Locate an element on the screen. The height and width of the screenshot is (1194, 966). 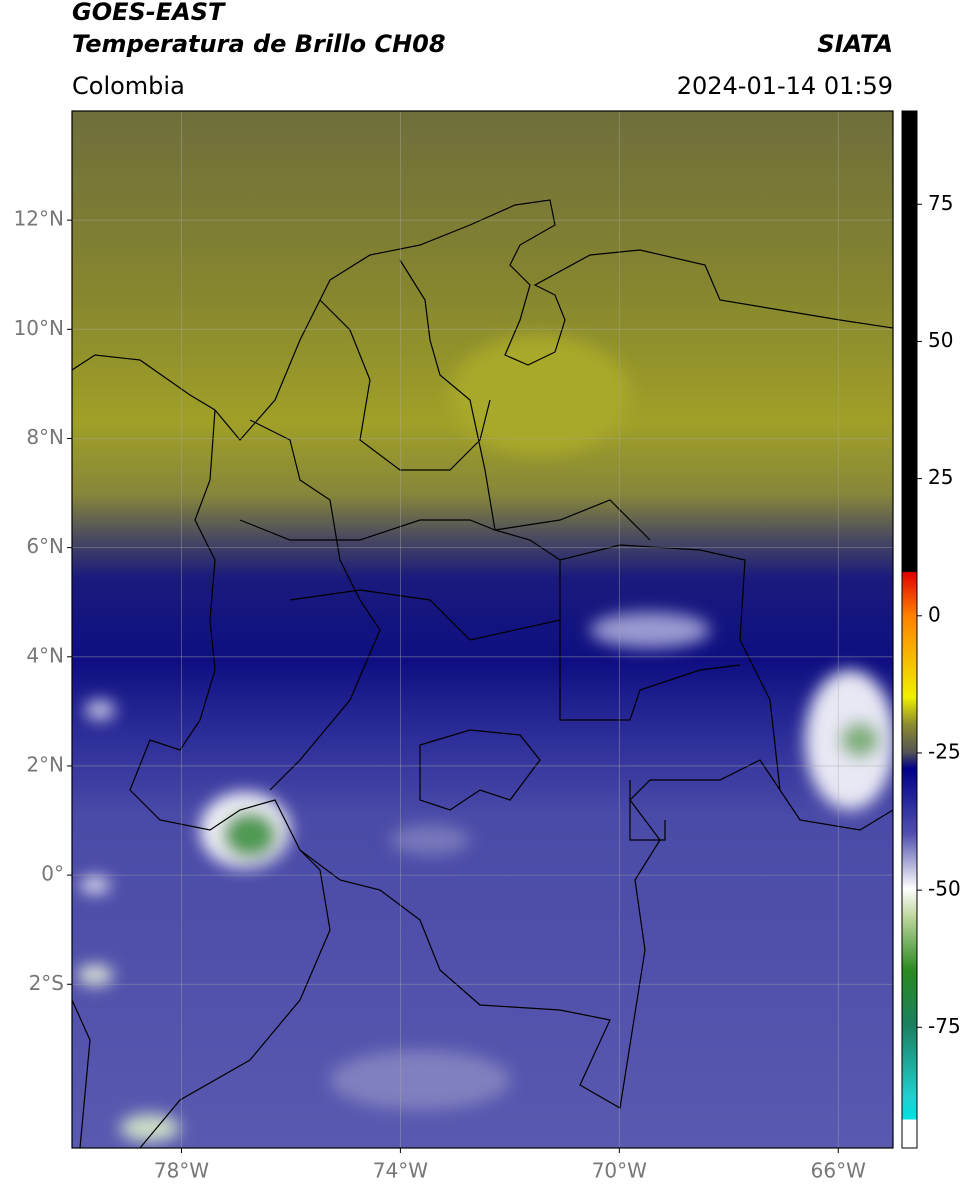
colorbar-tick-label: 25 is located at coordinates (940, 477).